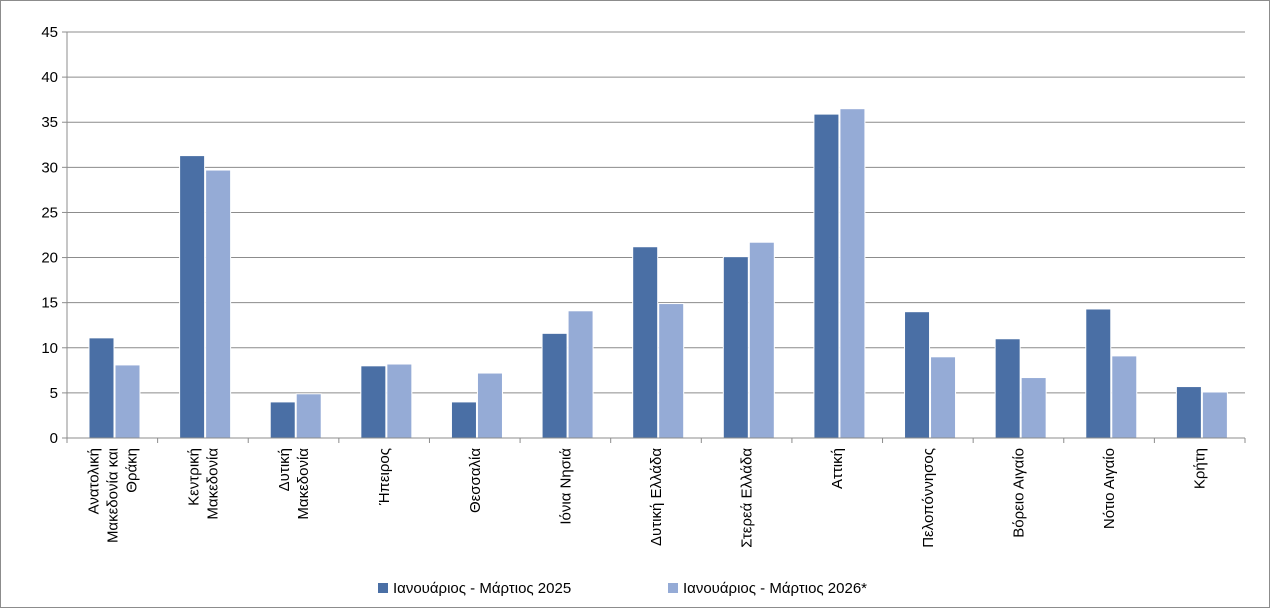  Describe the element at coordinates (49, 235) in the screenshot. I see `y-axis-ticks: 0 5 10 15 20 25 30 35 40 45` at that location.